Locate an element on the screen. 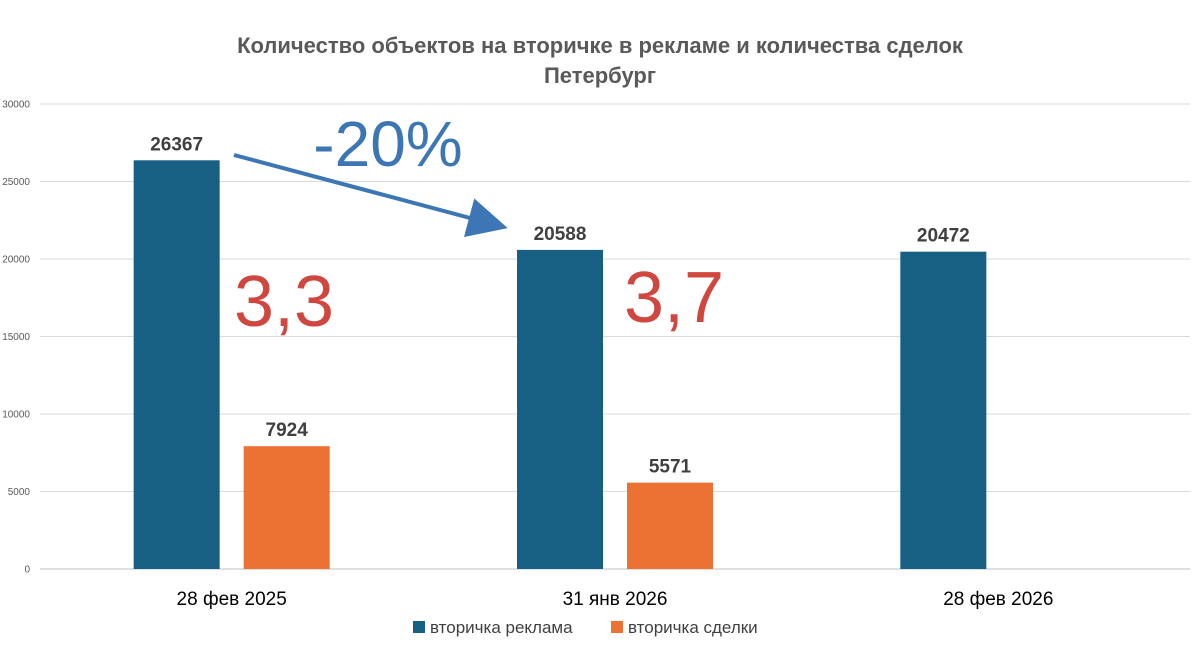 The image size is (1200, 654). data-label: 7924 is located at coordinates (287, 430).